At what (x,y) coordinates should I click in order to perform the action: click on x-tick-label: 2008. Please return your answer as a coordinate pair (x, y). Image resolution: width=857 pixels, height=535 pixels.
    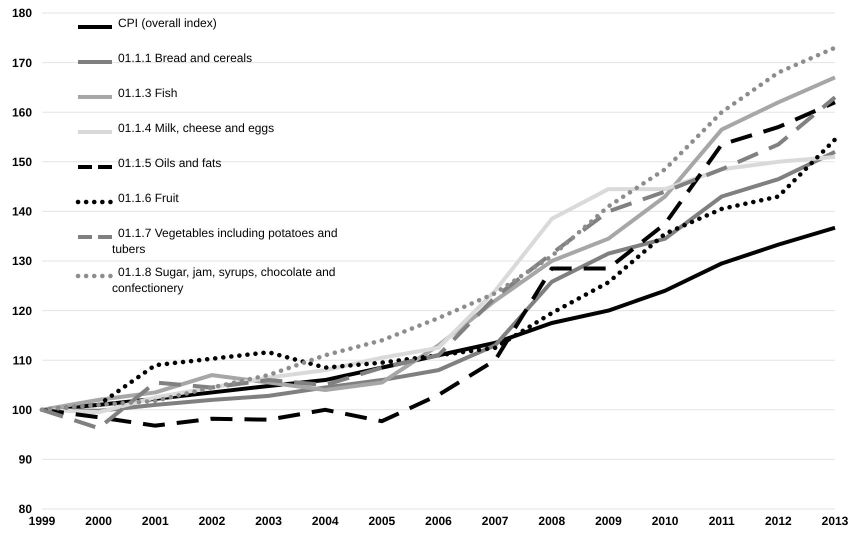
    Looking at the image, I should click on (552, 521).